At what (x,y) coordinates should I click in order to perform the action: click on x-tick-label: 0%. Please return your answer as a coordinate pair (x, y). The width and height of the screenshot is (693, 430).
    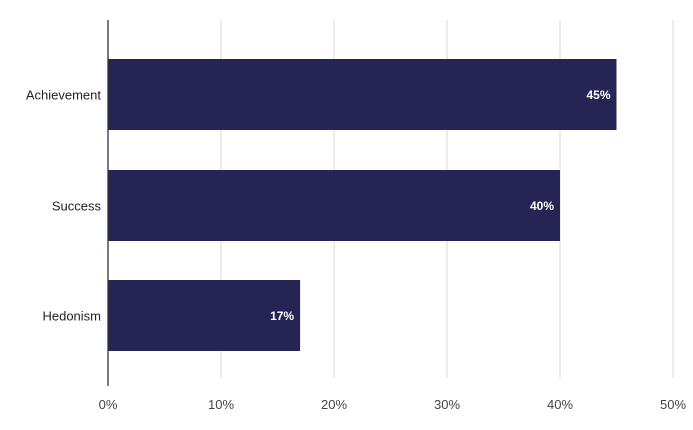
    Looking at the image, I should click on (108, 404).